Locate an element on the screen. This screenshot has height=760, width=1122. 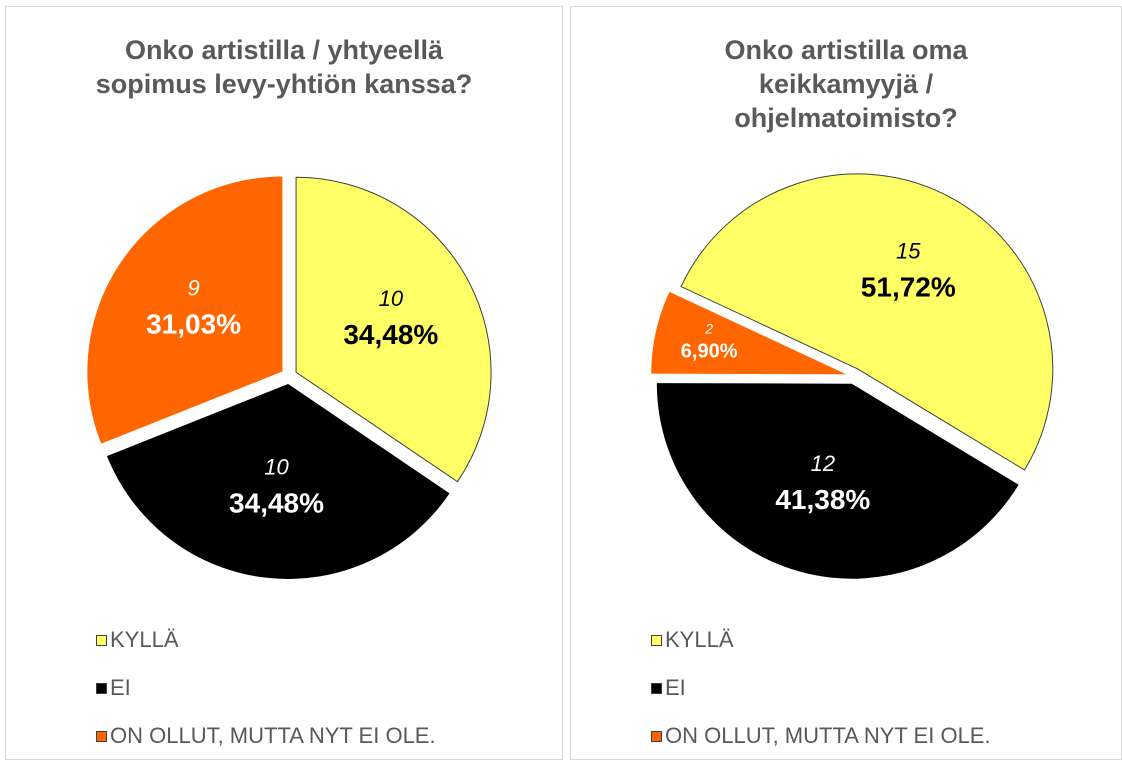
data-label-count: 9 is located at coordinates (193, 287).